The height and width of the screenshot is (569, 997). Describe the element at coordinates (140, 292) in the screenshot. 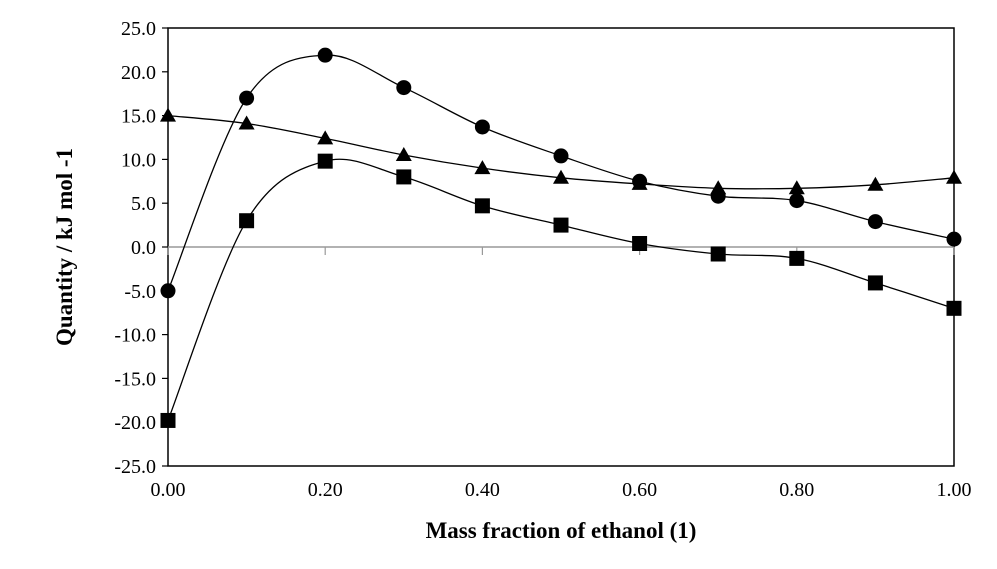

I see `y-tick-label: -5.0` at that location.